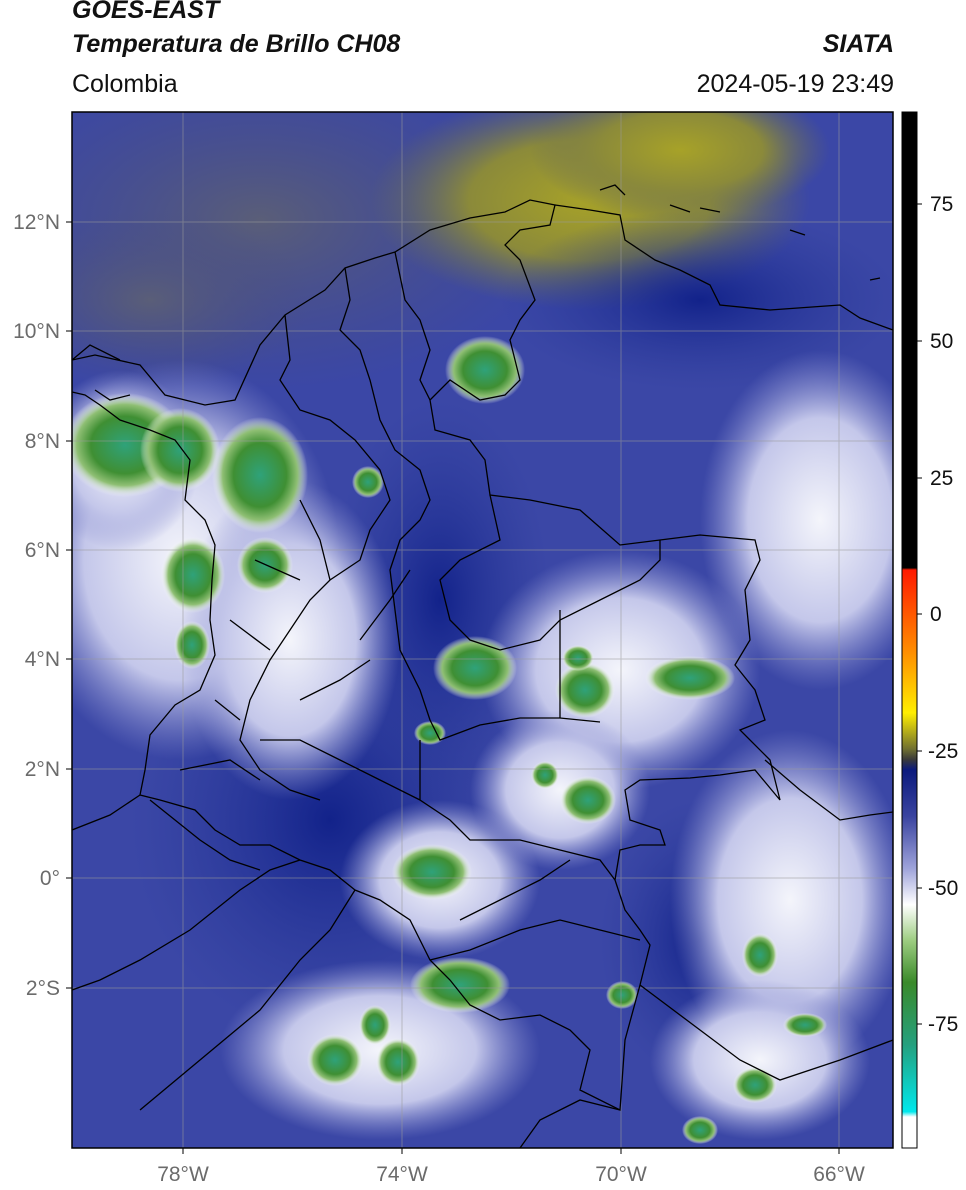 This screenshot has width=966, height=1190. What do you see at coordinates (42, 550) in the screenshot?
I see `lat-label-6n: 6°N` at bounding box center [42, 550].